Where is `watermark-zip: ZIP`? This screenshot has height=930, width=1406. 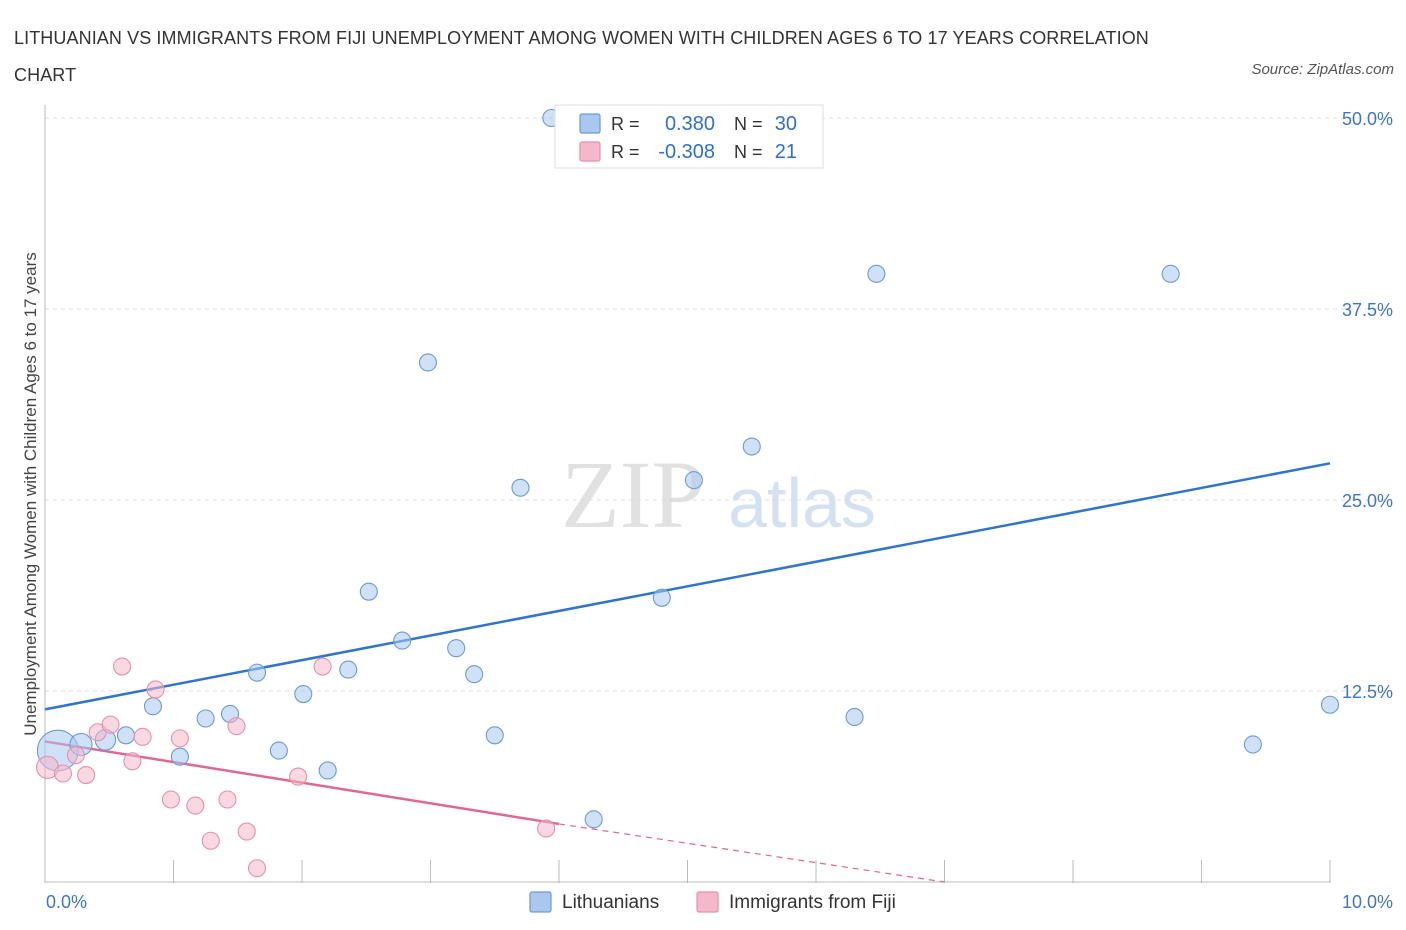 watermark-zip: ZIP is located at coordinates (633, 494).